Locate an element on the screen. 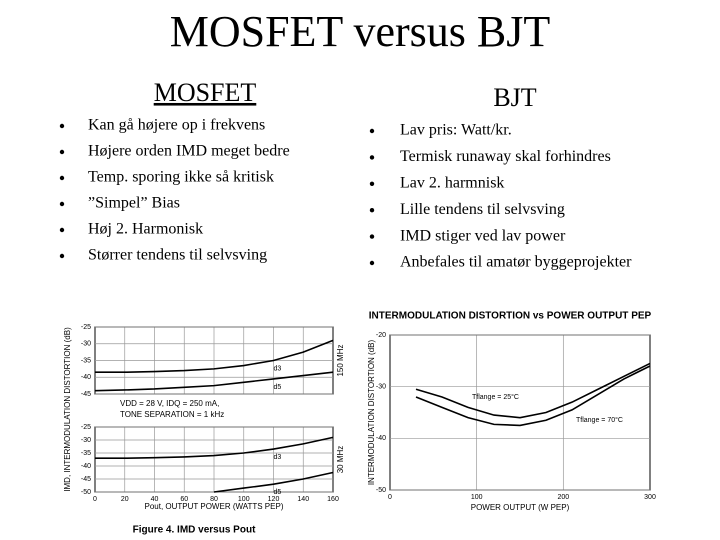 Image resolution: width=720 pixels, height=540 pixels. bullet-text: IMD stiger ved lav power is located at coordinates (483, 235).